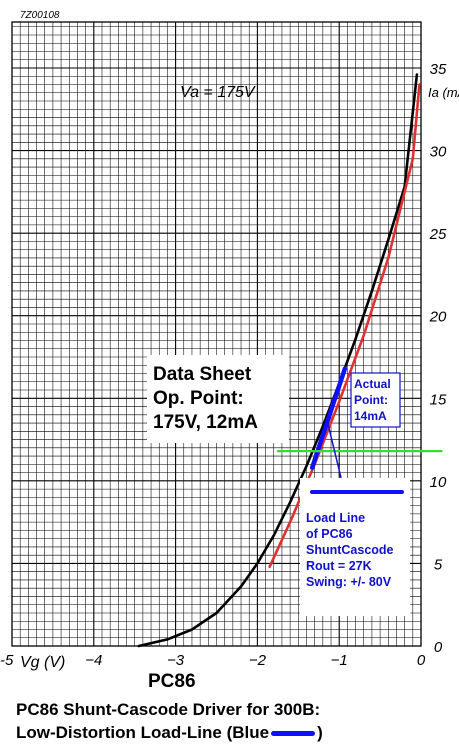 The width and height of the screenshot is (459, 751). Describe the element at coordinates (438, 69) in the screenshot. I see `y-tick-label: 35` at that location.